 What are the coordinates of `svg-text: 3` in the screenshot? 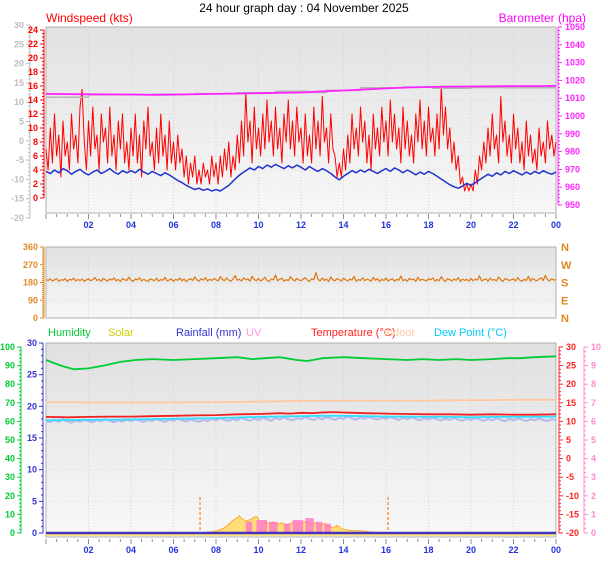 It's located at (593, 477).